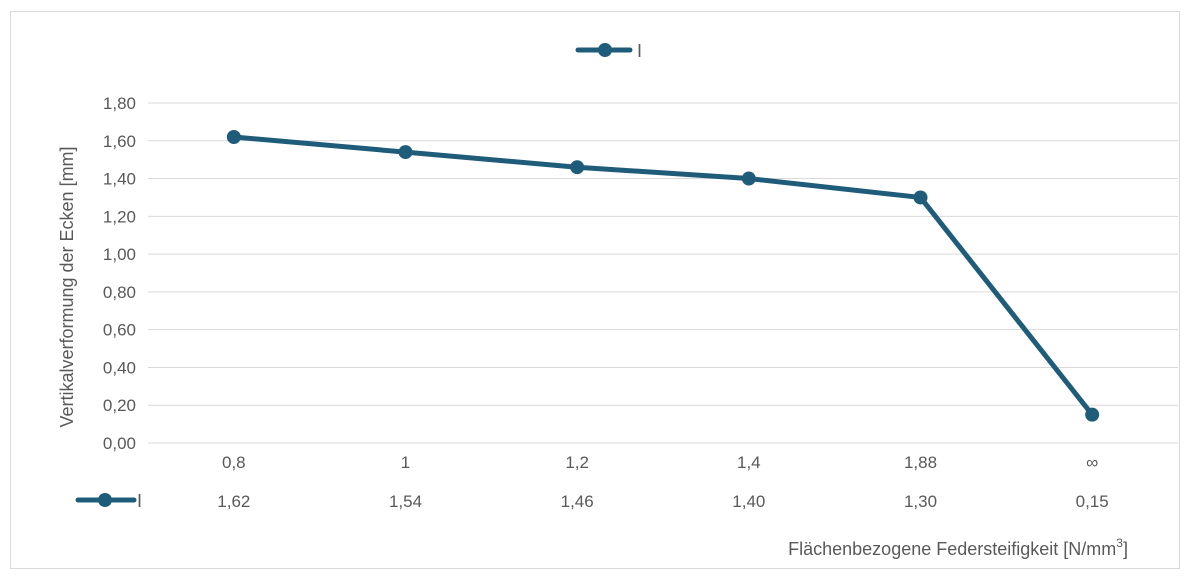 This screenshot has width=1192, height=581. I want to click on legend-label: I, so click(639, 51).